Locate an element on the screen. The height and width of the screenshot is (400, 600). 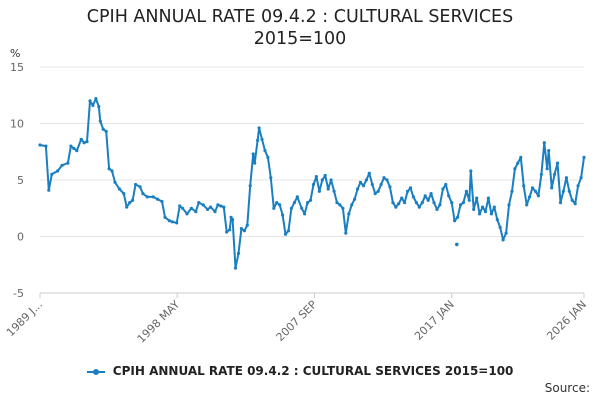
x-tick-label-3: 2017 JAN is located at coordinates (434, 320).